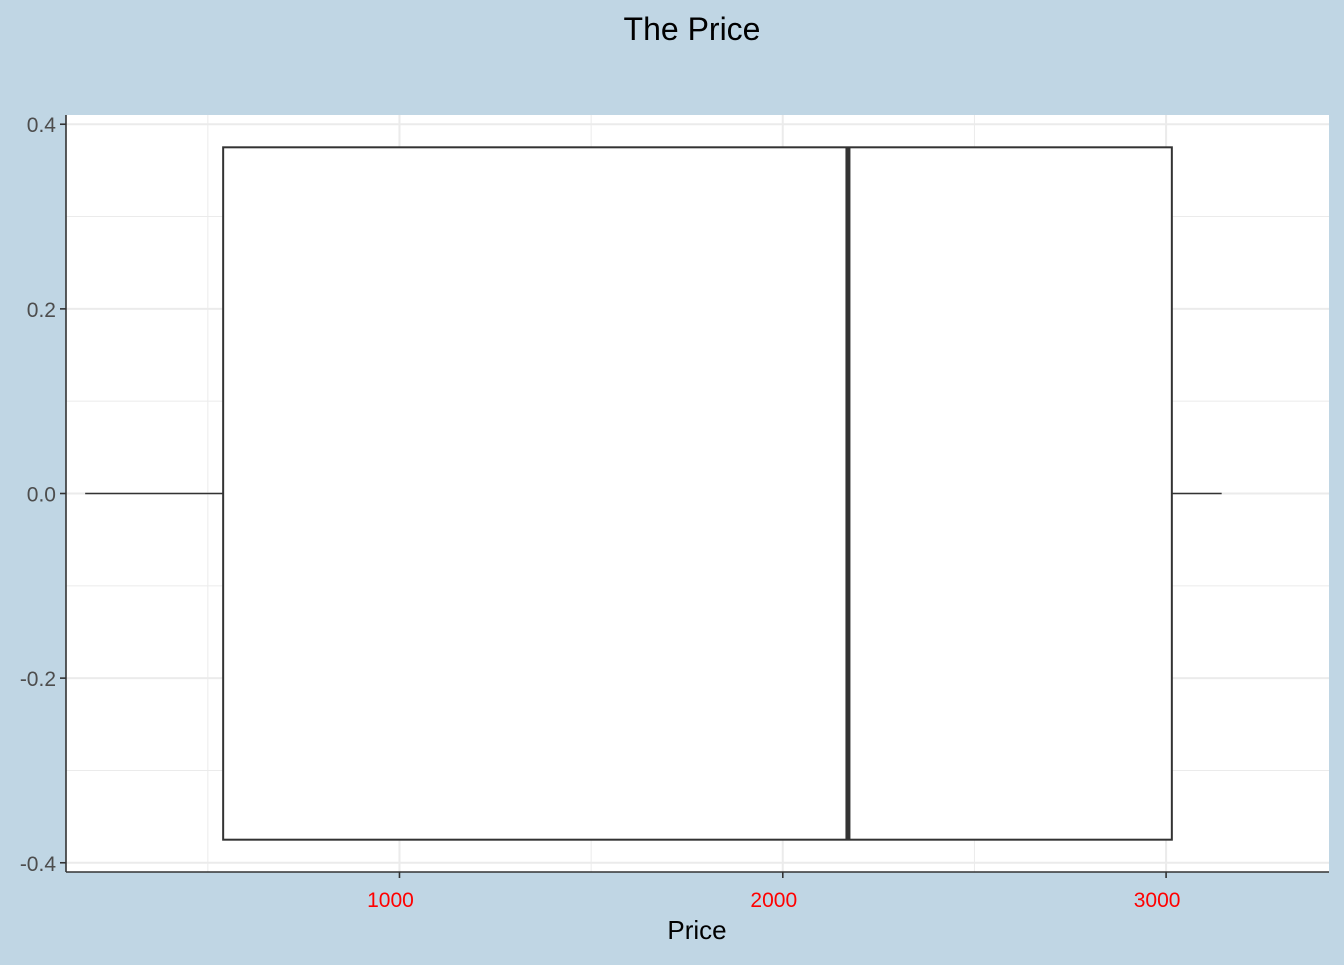 This screenshot has width=1344, height=965. Describe the element at coordinates (1157, 900) in the screenshot. I see `x-tick-label: 3000` at that location.